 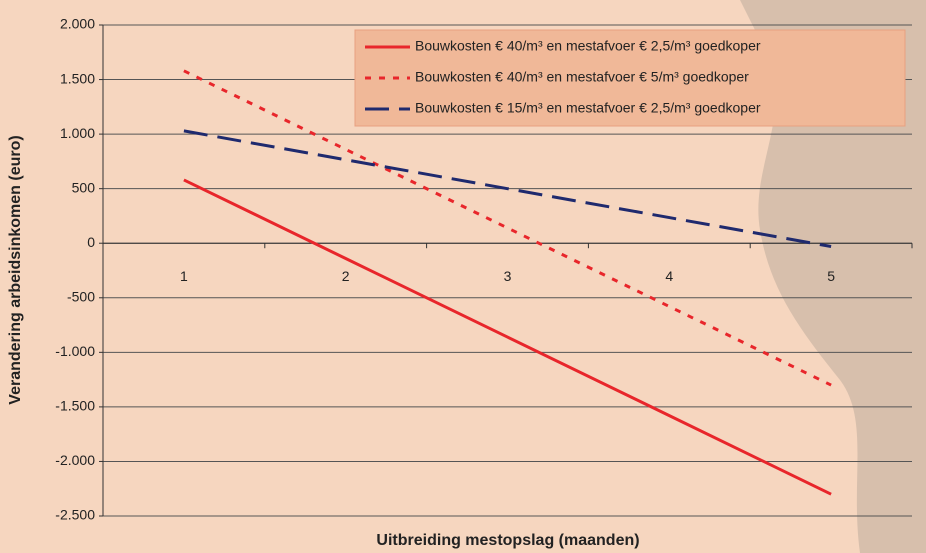 I want to click on y-tick-label: 1.500, so click(x=77, y=78).